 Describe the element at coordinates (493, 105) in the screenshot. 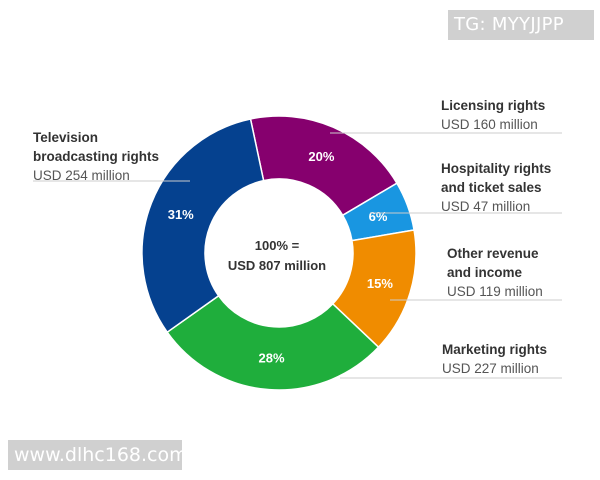

I see `callout-name-licensing-rights-1: Licensing rights` at that location.